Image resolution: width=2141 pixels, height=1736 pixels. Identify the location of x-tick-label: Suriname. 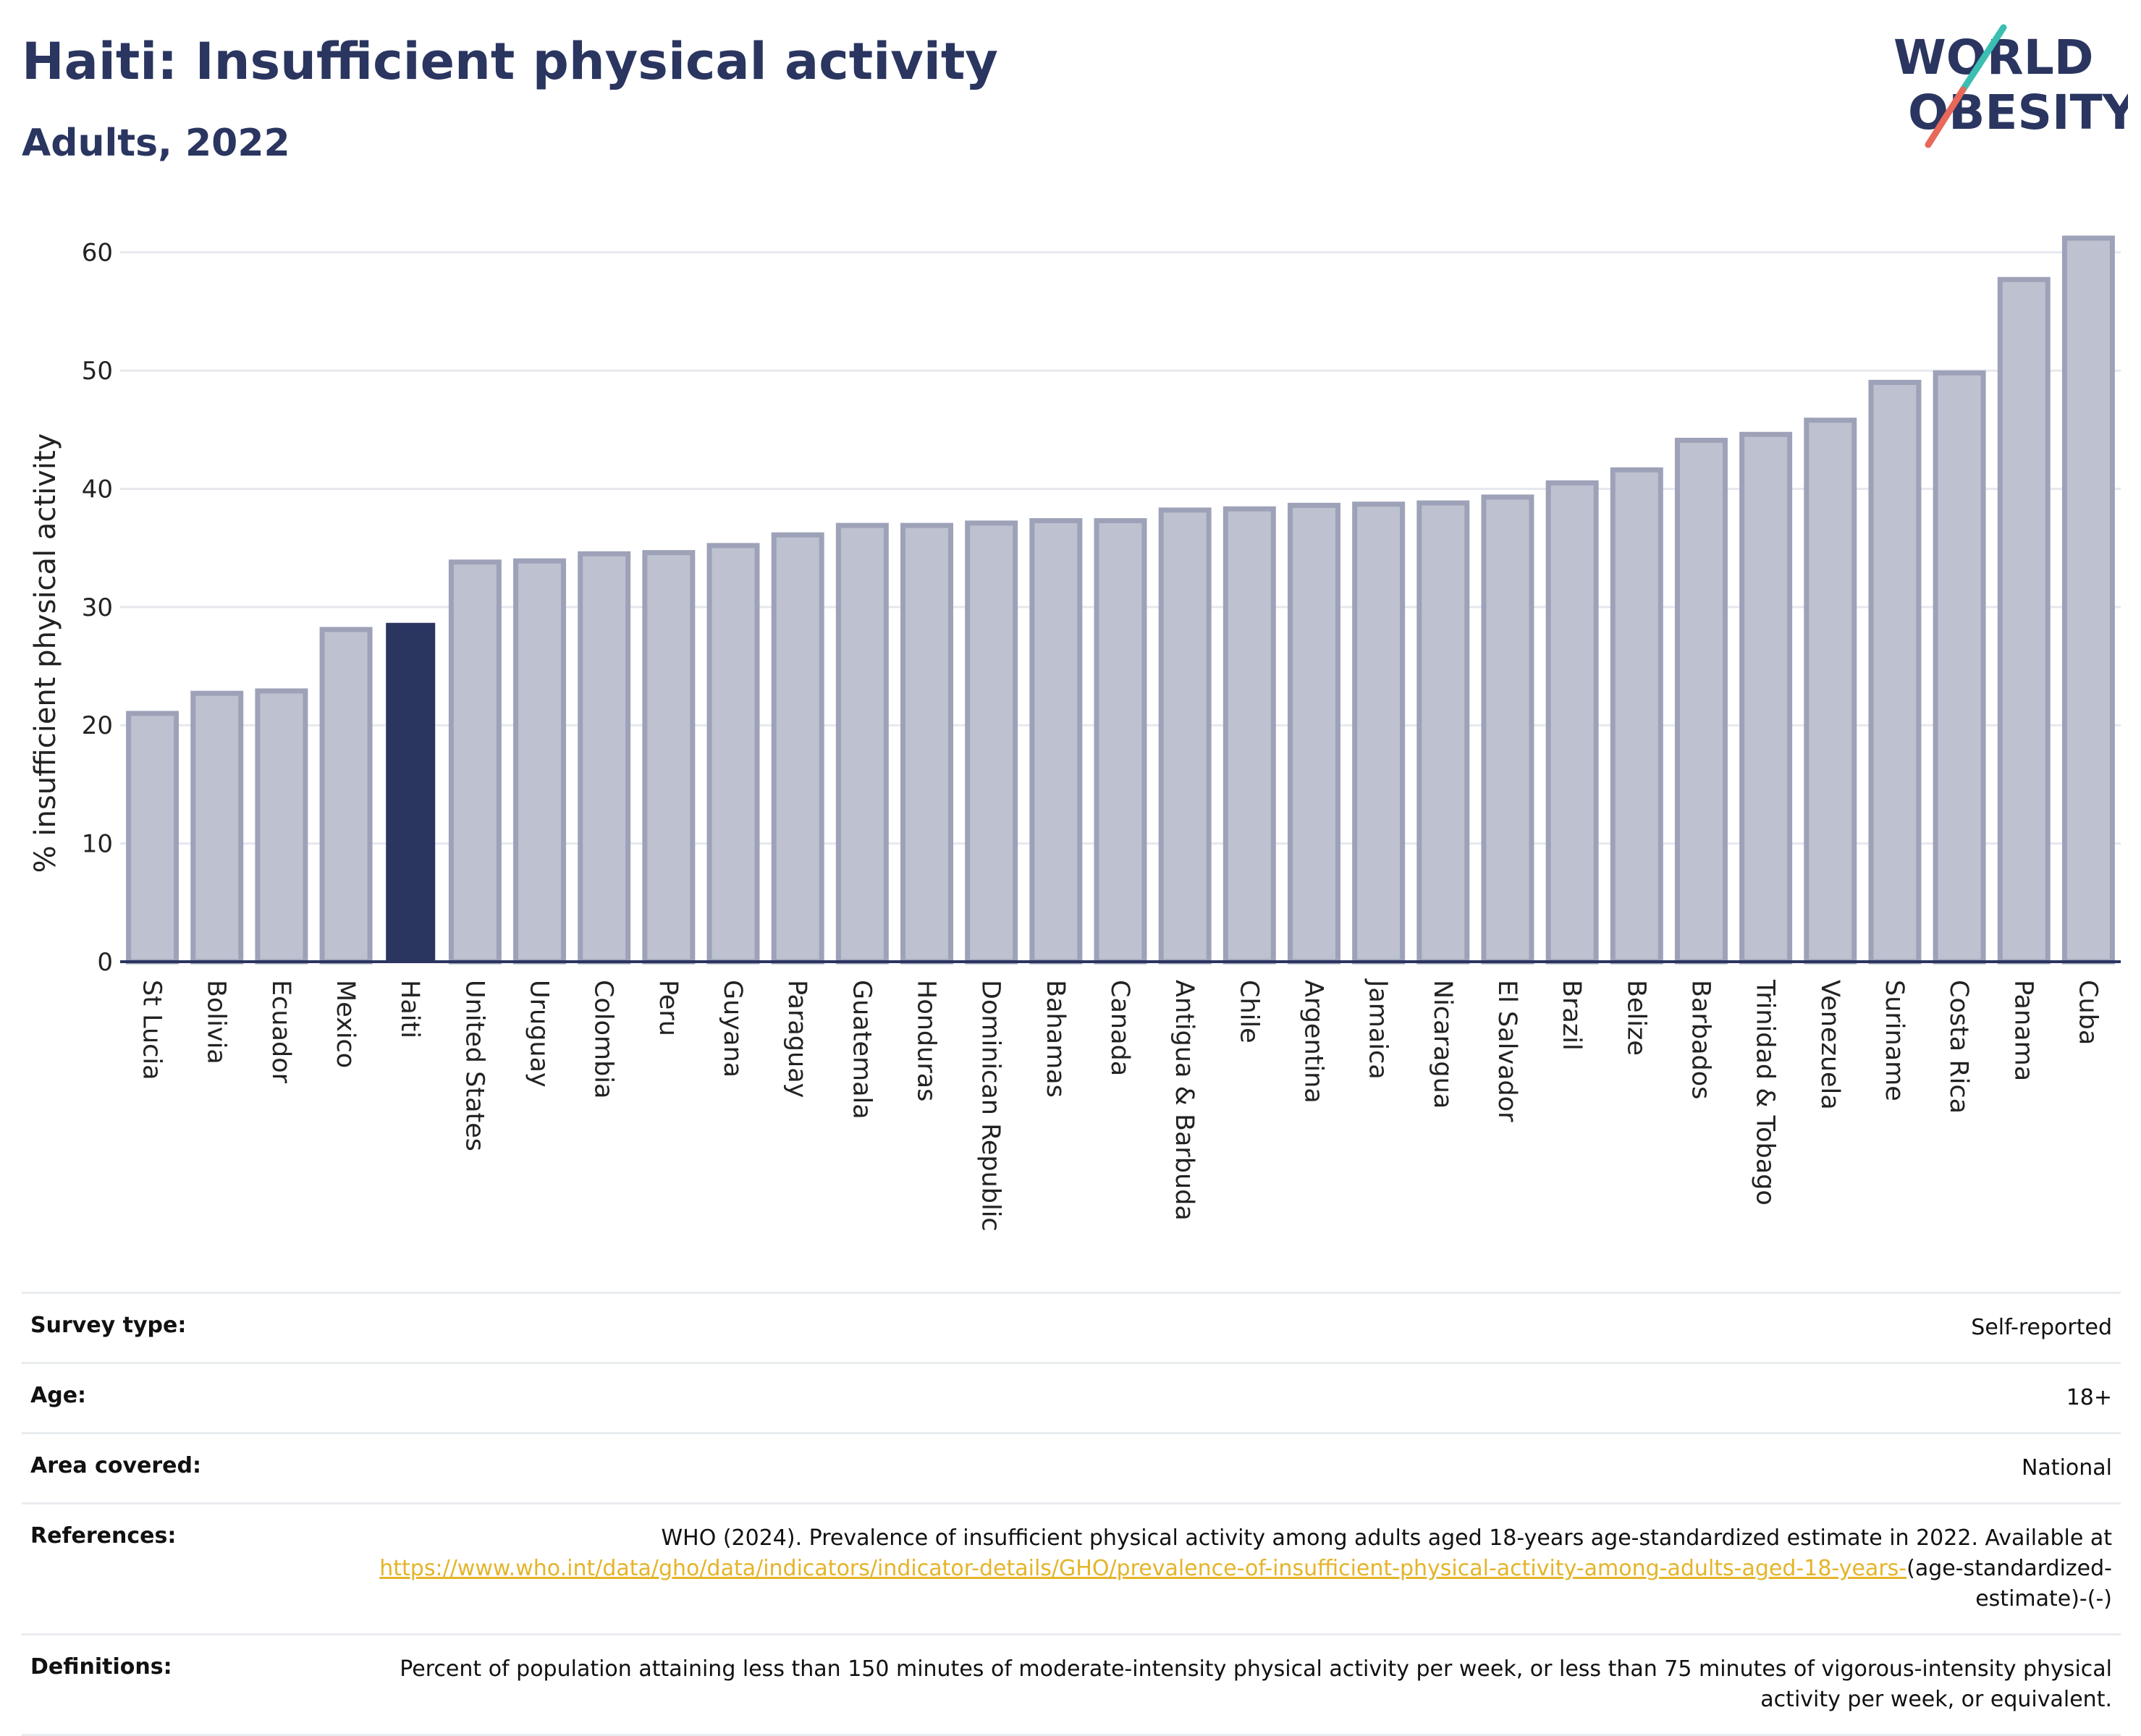
(1895, 1040).